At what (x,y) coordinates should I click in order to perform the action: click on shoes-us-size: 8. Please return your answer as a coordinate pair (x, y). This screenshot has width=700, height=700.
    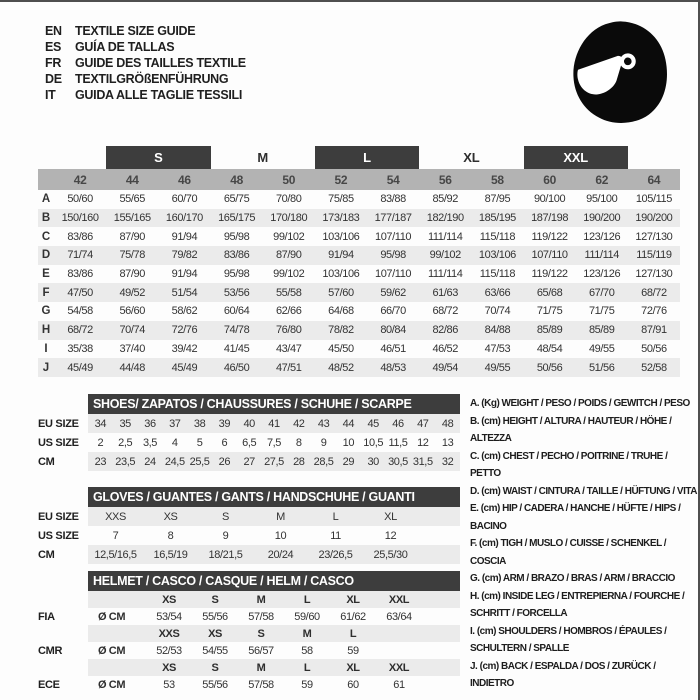
    Looking at the image, I should click on (298, 442).